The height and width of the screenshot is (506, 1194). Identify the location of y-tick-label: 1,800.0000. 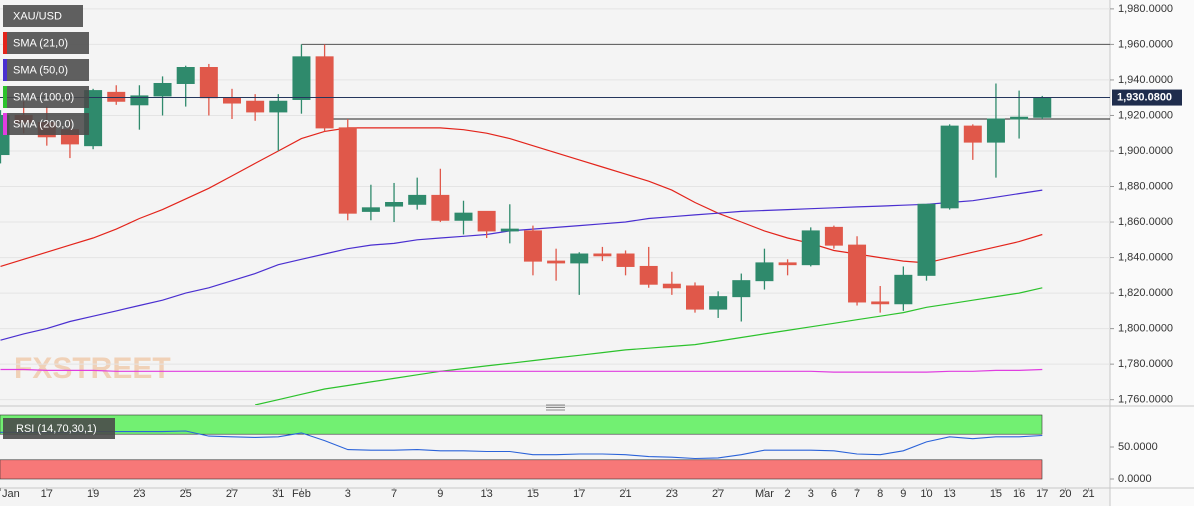
(1145, 329).